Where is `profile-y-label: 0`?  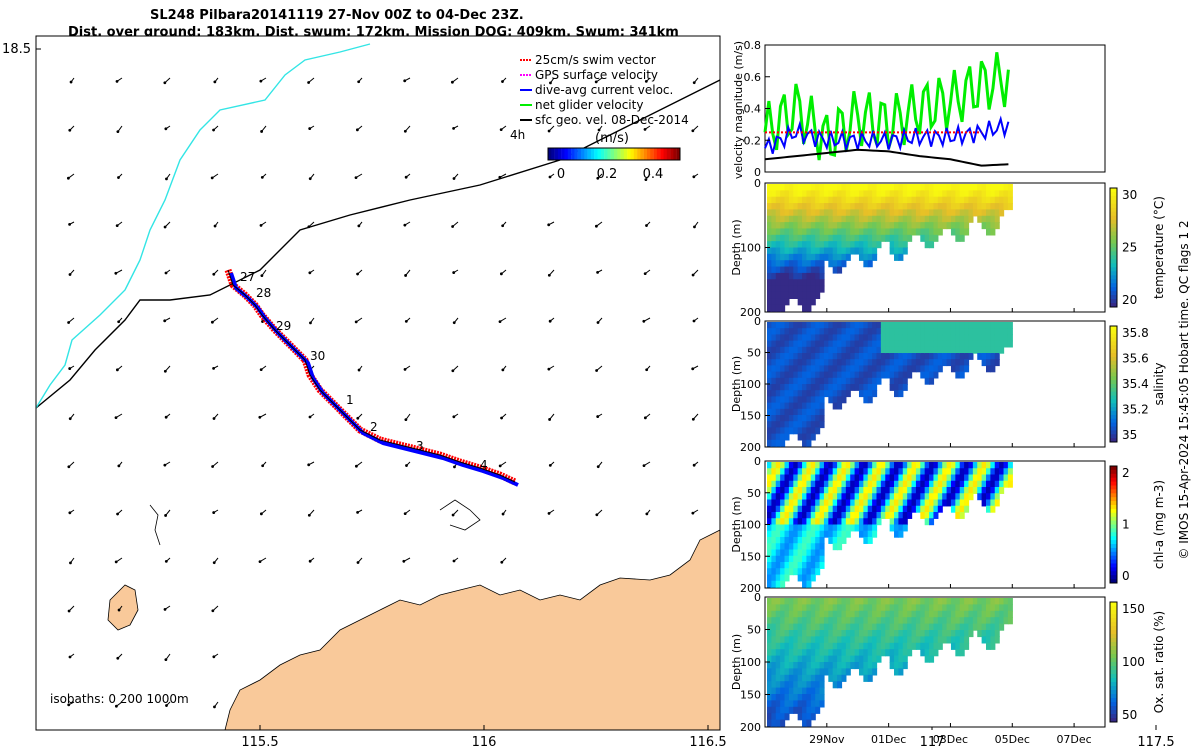 profile-y-label: 0 is located at coordinates (757, 597).